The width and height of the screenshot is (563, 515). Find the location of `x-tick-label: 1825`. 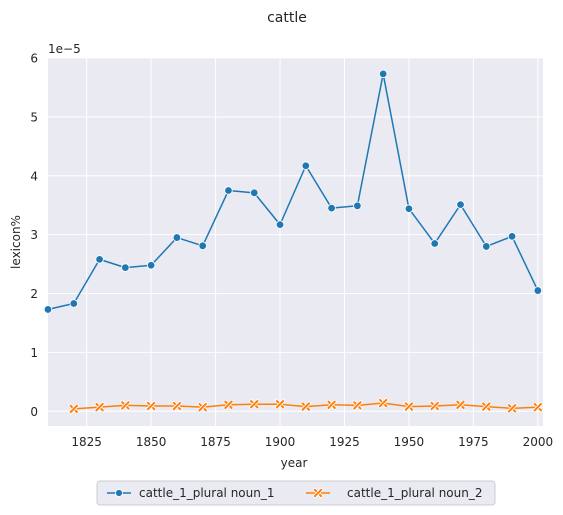

x-tick-label: 1825 is located at coordinates (86, 442).